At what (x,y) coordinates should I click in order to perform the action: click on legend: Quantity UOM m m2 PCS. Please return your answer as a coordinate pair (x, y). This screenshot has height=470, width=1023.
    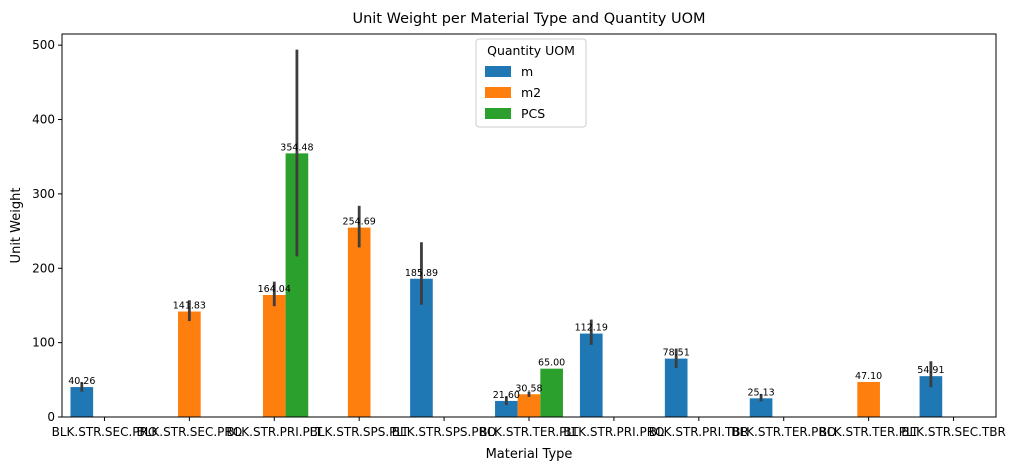
    Looking at the image, I should click on (531, 83).